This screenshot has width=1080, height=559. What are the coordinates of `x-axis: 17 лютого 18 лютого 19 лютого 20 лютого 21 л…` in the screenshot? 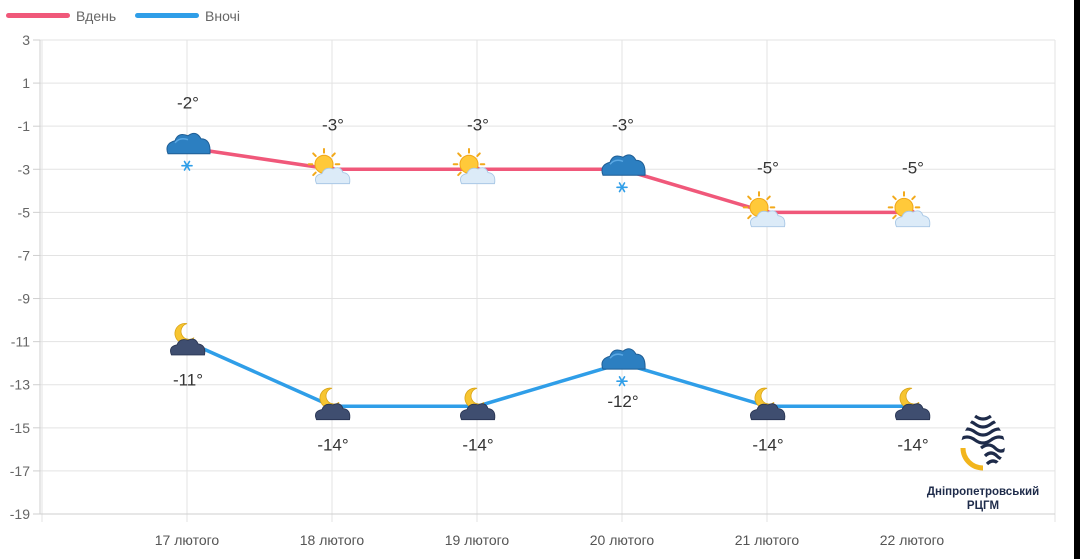 It's located at (547, 530).